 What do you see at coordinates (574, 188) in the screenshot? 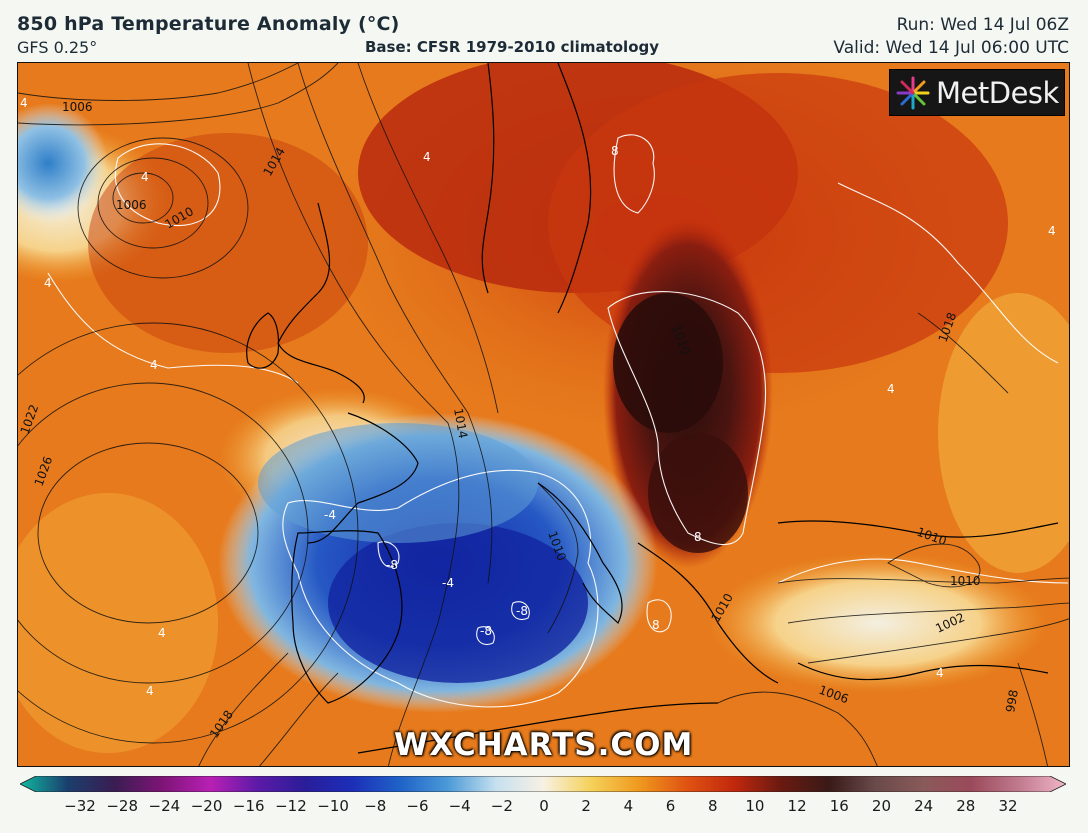
I see `coastline-sweden` at bounding box center [574, 188].